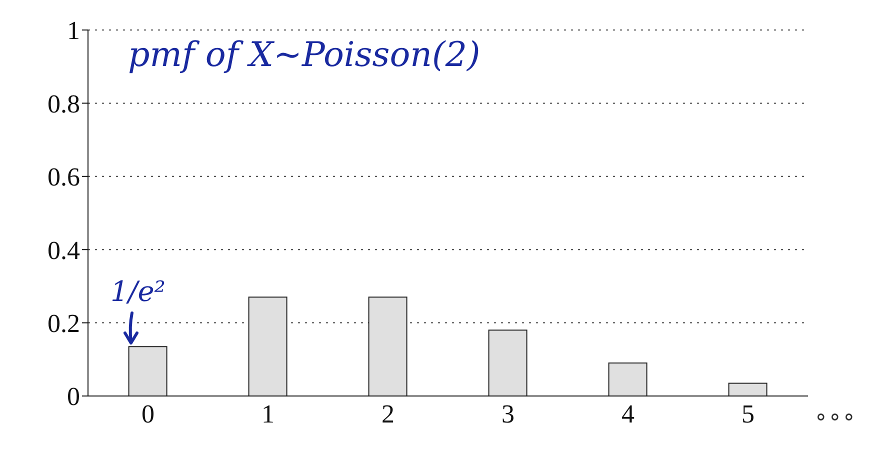  I want to click on y-tick-label: 0.2, so click(64, 323).